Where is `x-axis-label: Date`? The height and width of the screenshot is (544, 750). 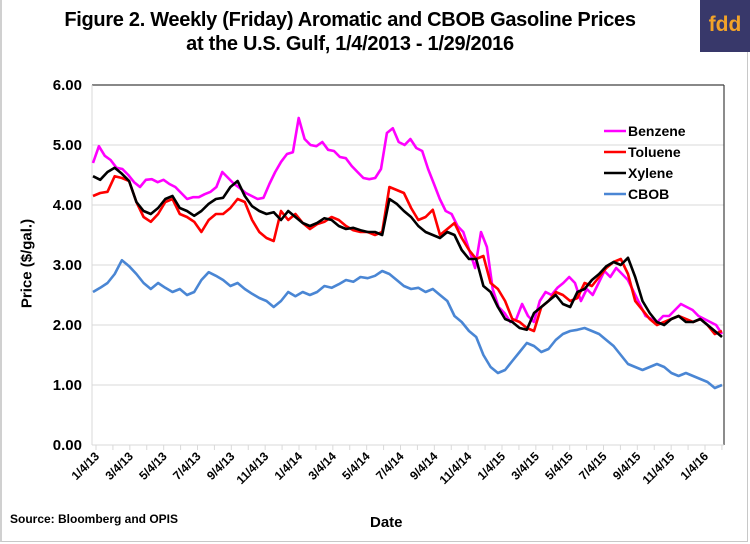
x-axis-label: Date is located at coordinates (386, 522).